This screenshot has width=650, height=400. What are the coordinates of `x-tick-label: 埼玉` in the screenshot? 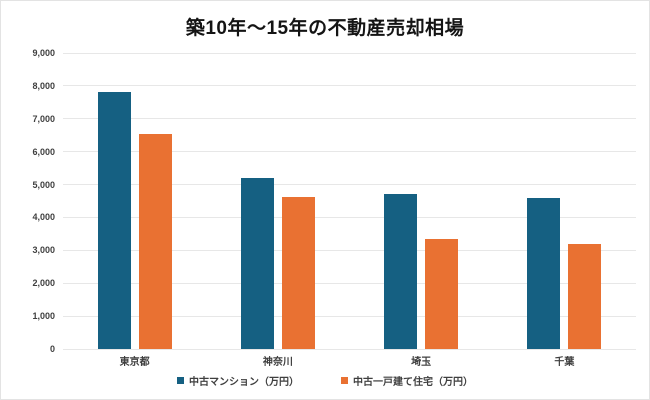 It's located at (421, 362).